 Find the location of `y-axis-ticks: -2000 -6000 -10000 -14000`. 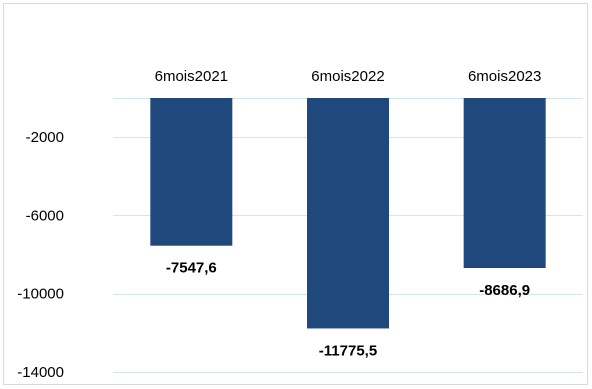

y-axis-ticks: -2000 -6000 -10000 -14000 is located at coordinates (40, 255).